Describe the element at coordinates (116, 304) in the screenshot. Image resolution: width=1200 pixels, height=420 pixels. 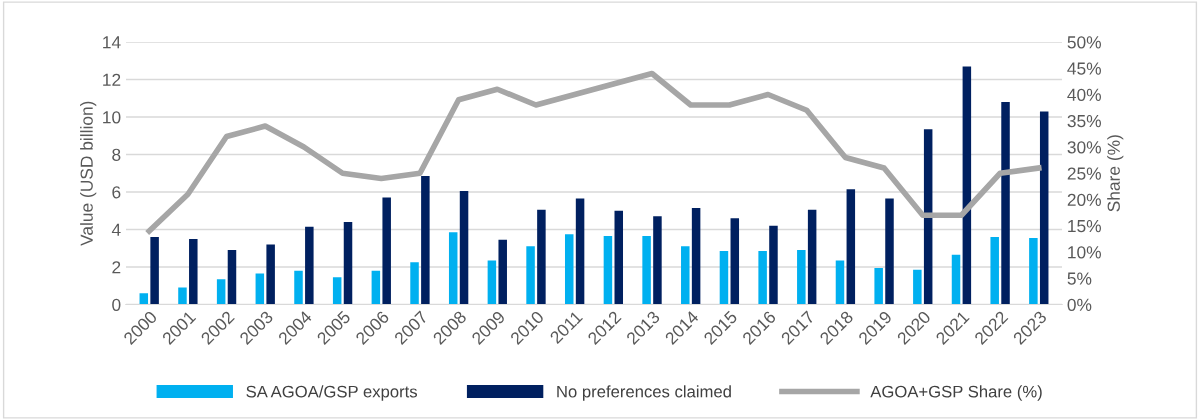
I see `y-tick-label: 0` at that location.